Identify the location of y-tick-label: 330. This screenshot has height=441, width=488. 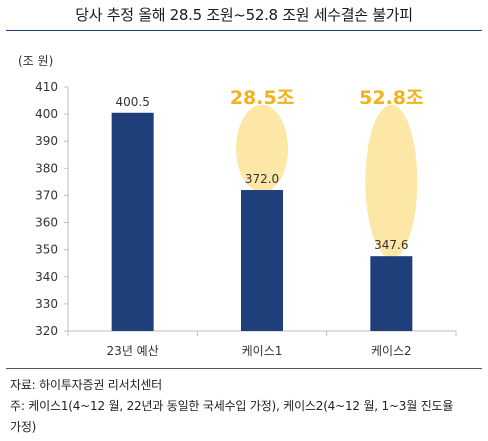
(46, 304).